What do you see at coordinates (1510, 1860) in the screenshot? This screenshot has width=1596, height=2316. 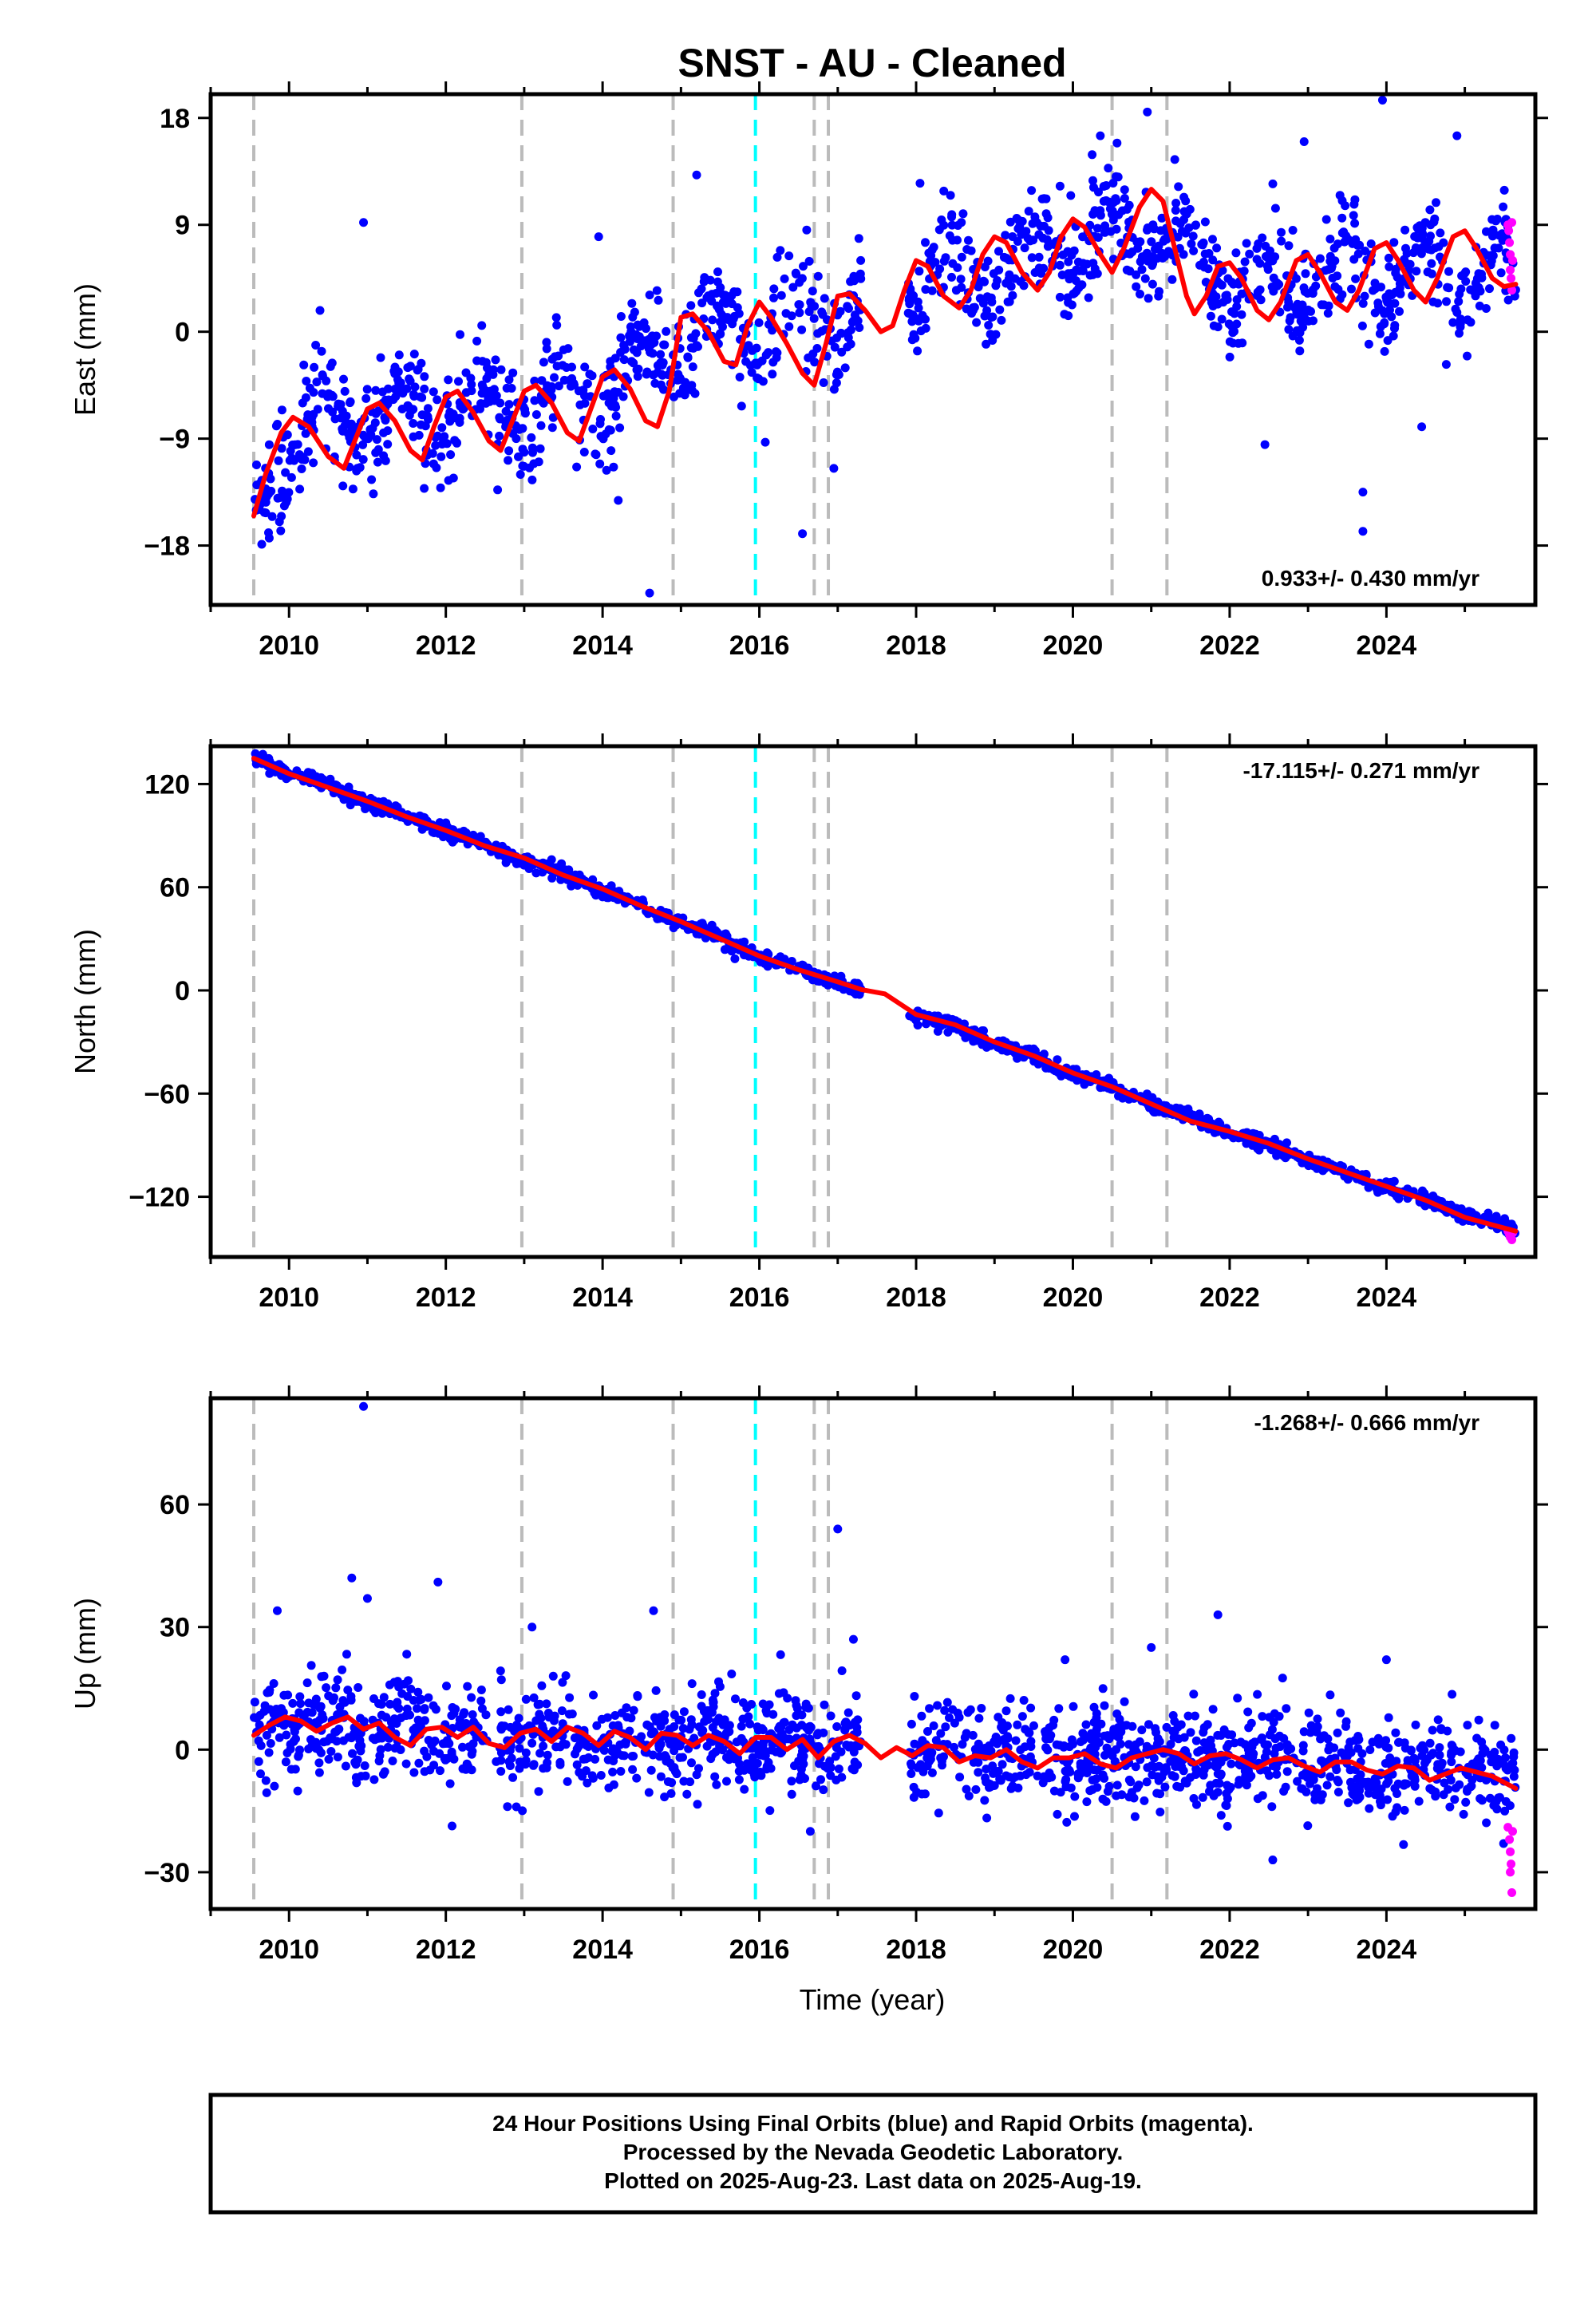 I see `rapid-orbit-points` at bounding box center [1510, 1860].